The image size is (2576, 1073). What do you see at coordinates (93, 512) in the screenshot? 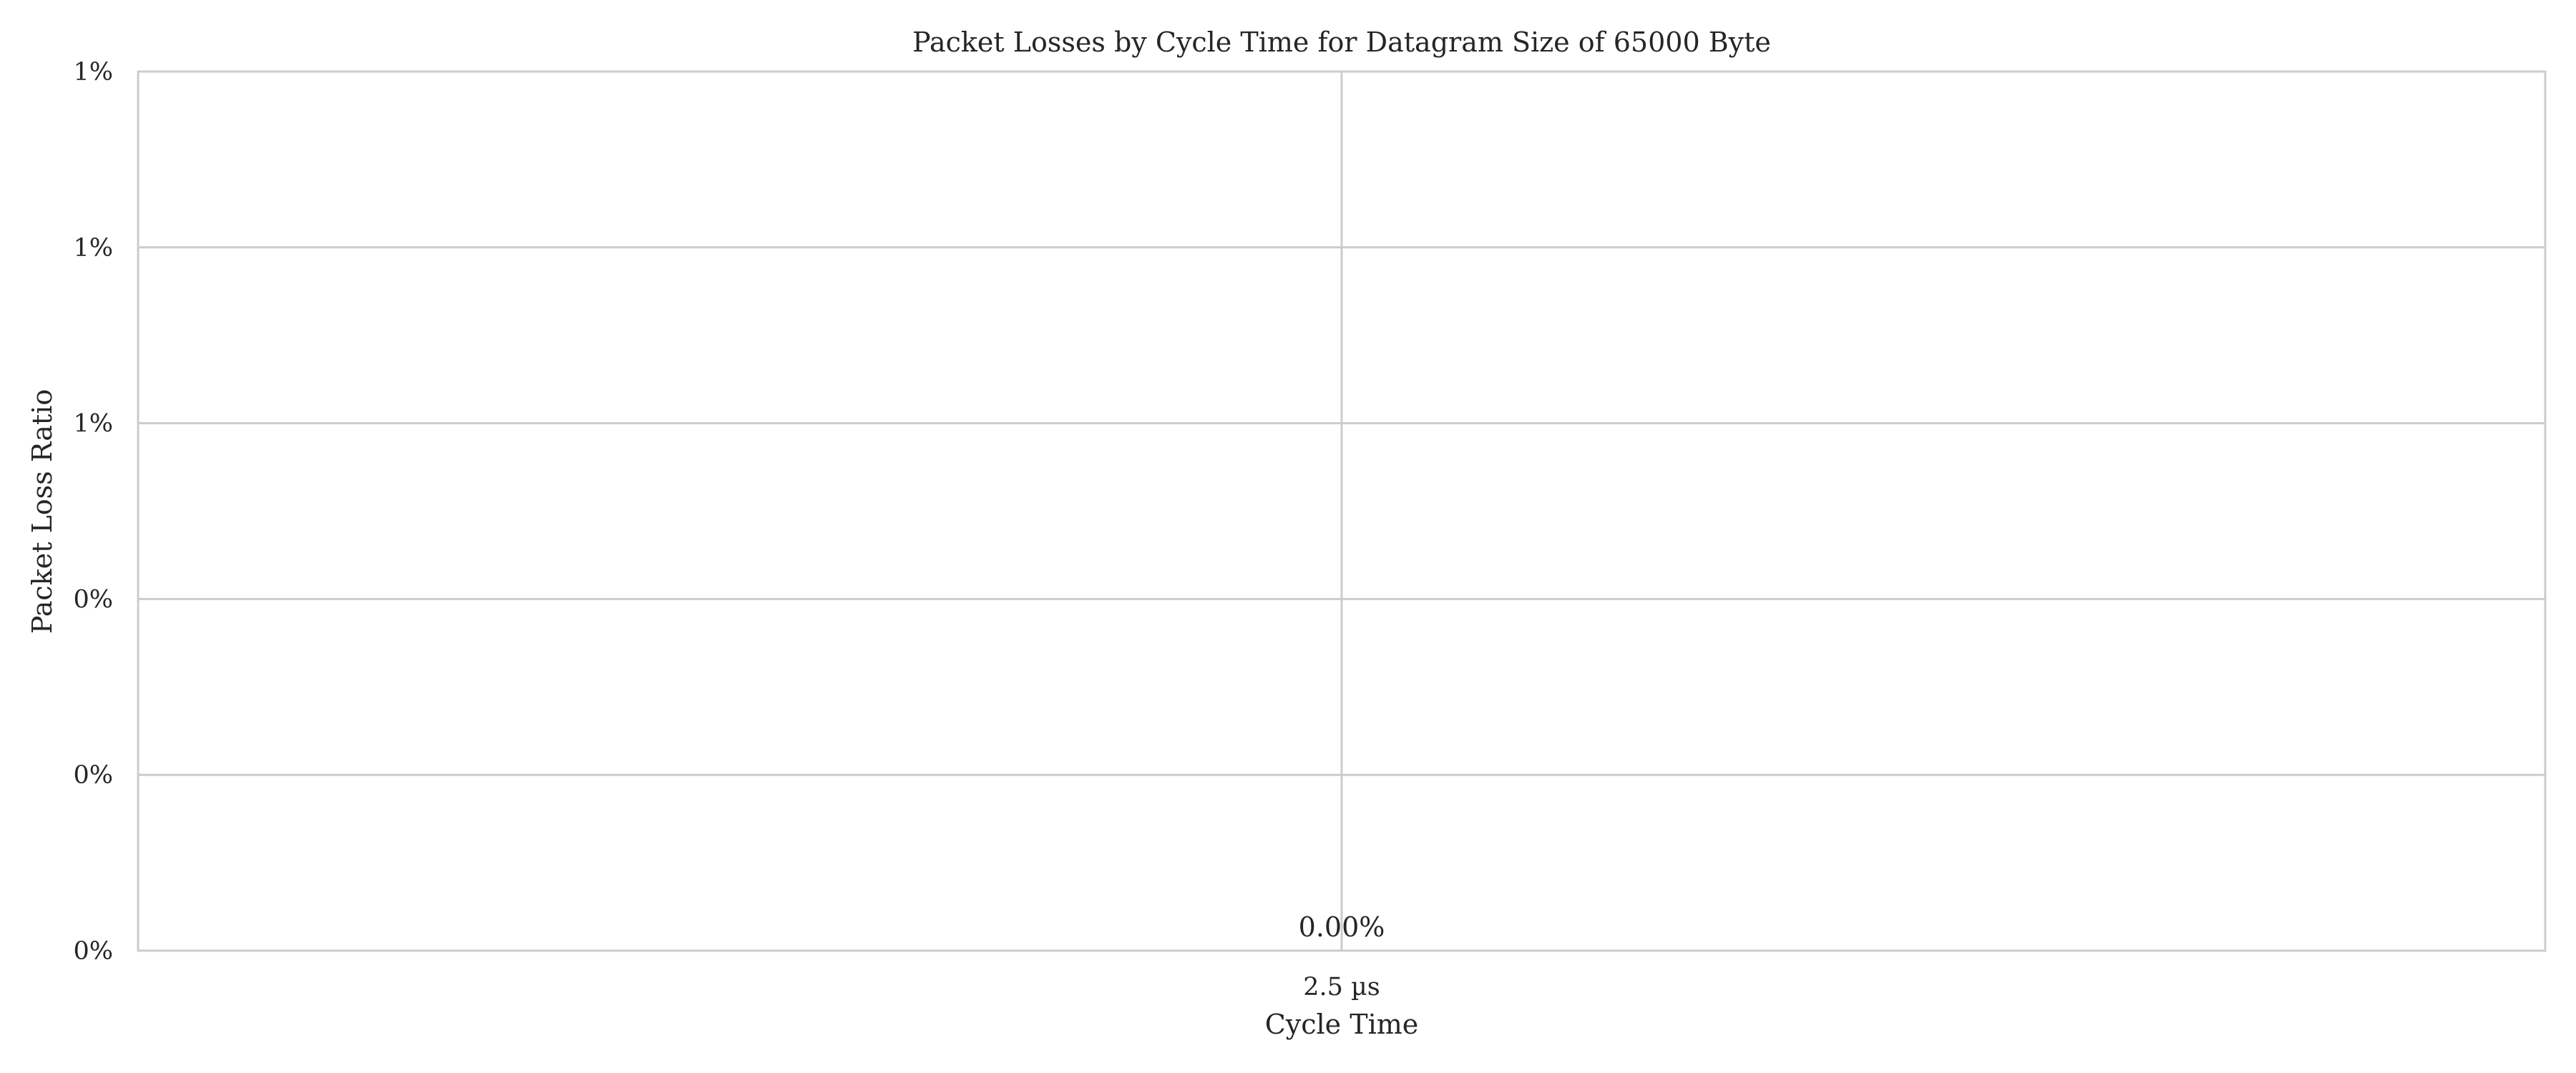
I see `y-tick-labels: 0% 0% 0% 1% 1% 1%` at bounding box center [93, 512].